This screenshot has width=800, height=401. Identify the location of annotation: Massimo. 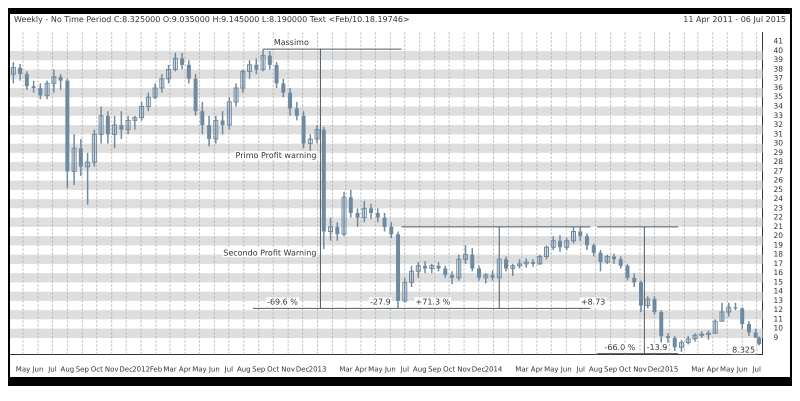
(291, 43).